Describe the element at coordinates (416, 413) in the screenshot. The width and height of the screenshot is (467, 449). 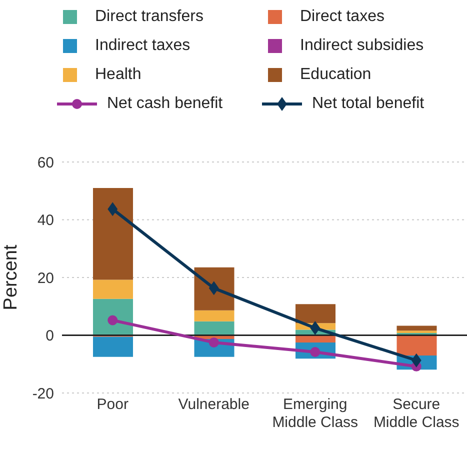
I see `x-tick-label: Secure Middle Class` at that location.